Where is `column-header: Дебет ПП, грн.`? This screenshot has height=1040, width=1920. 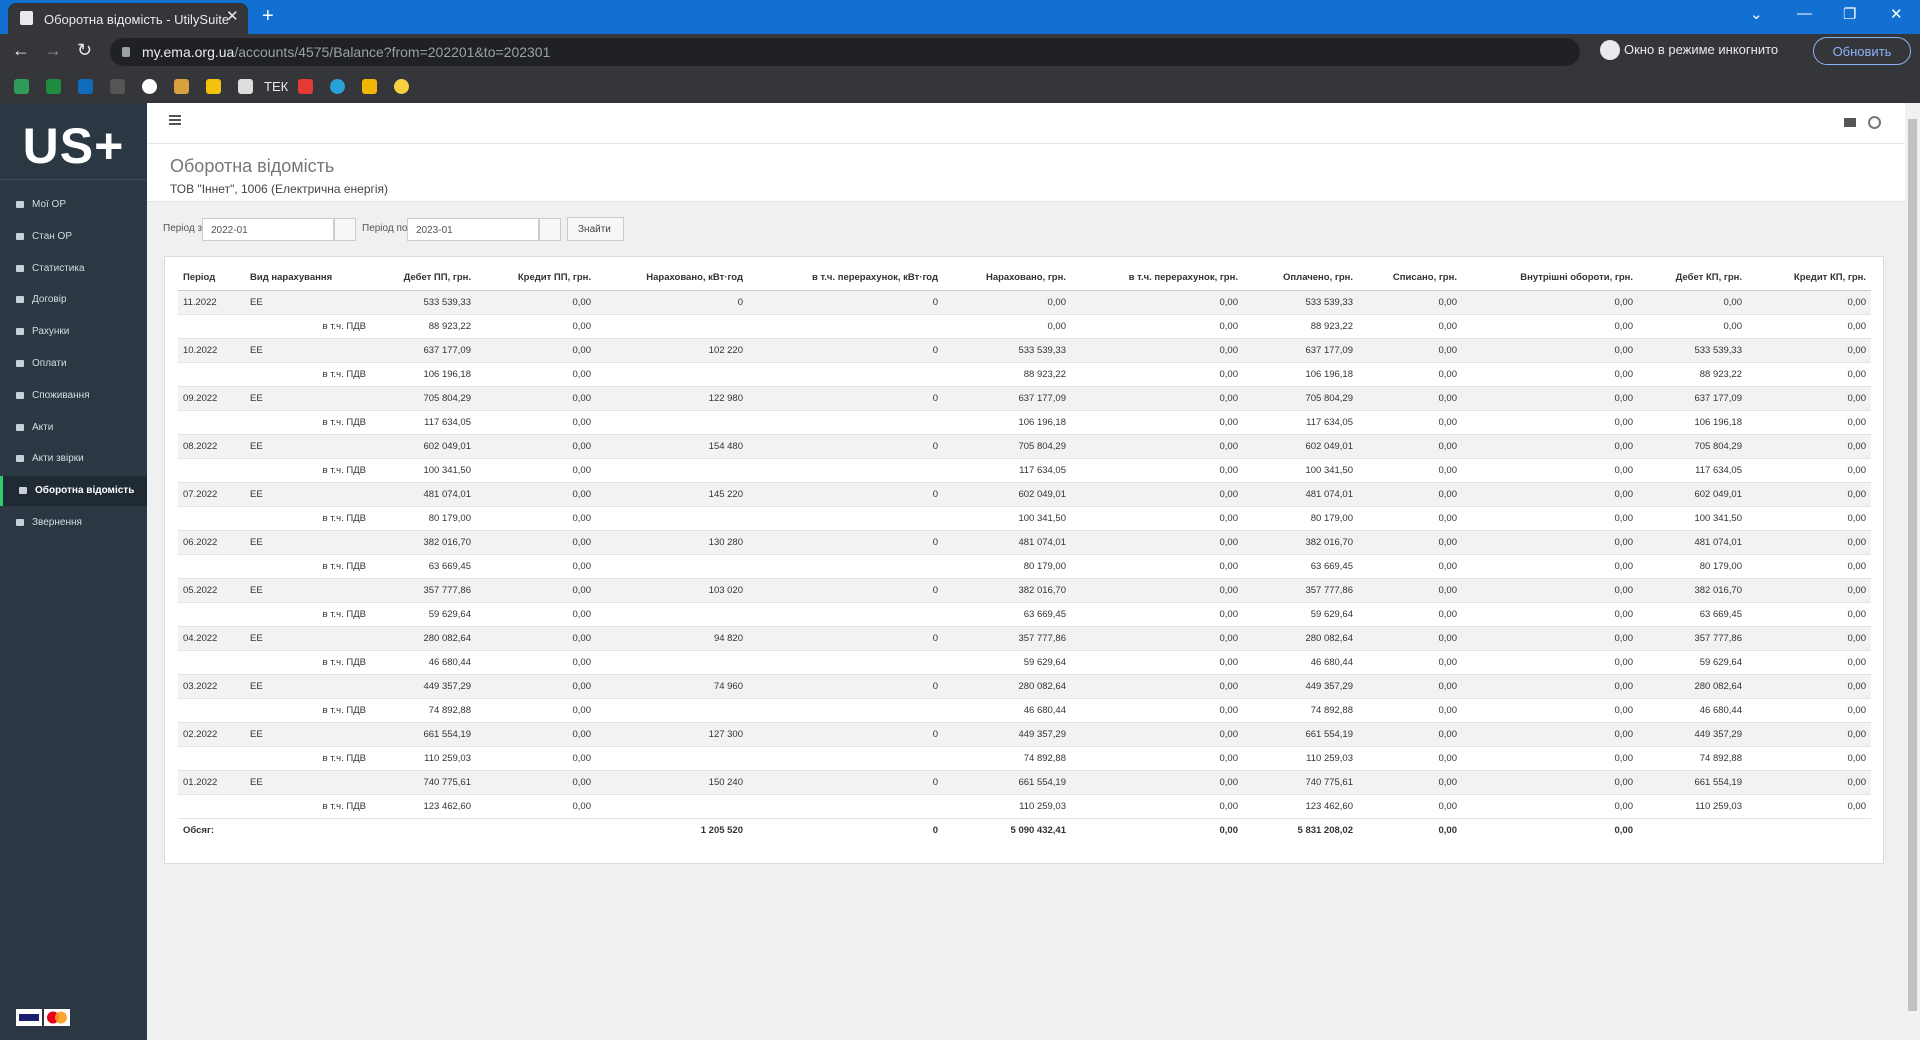
column-header: Дебет ПП, грн. is located at coordinates (428, 278).